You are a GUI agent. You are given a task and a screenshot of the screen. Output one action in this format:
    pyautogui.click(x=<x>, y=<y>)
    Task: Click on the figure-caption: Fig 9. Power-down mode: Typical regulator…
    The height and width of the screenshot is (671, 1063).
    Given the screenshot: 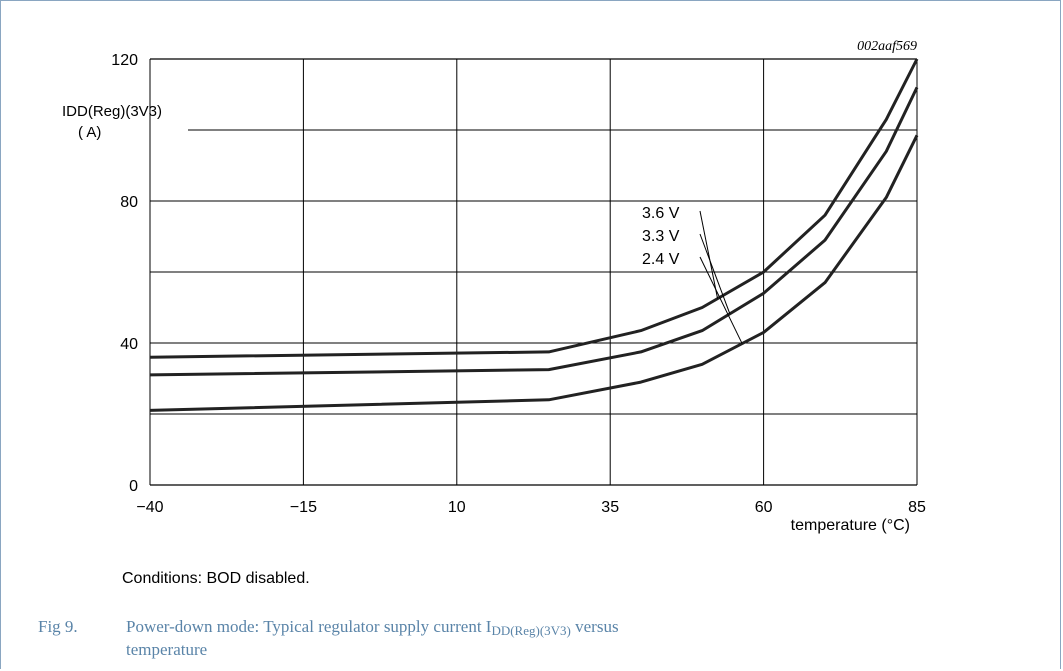 What is the action you would take?
    pyautogui.click(x=488, y=638)
    